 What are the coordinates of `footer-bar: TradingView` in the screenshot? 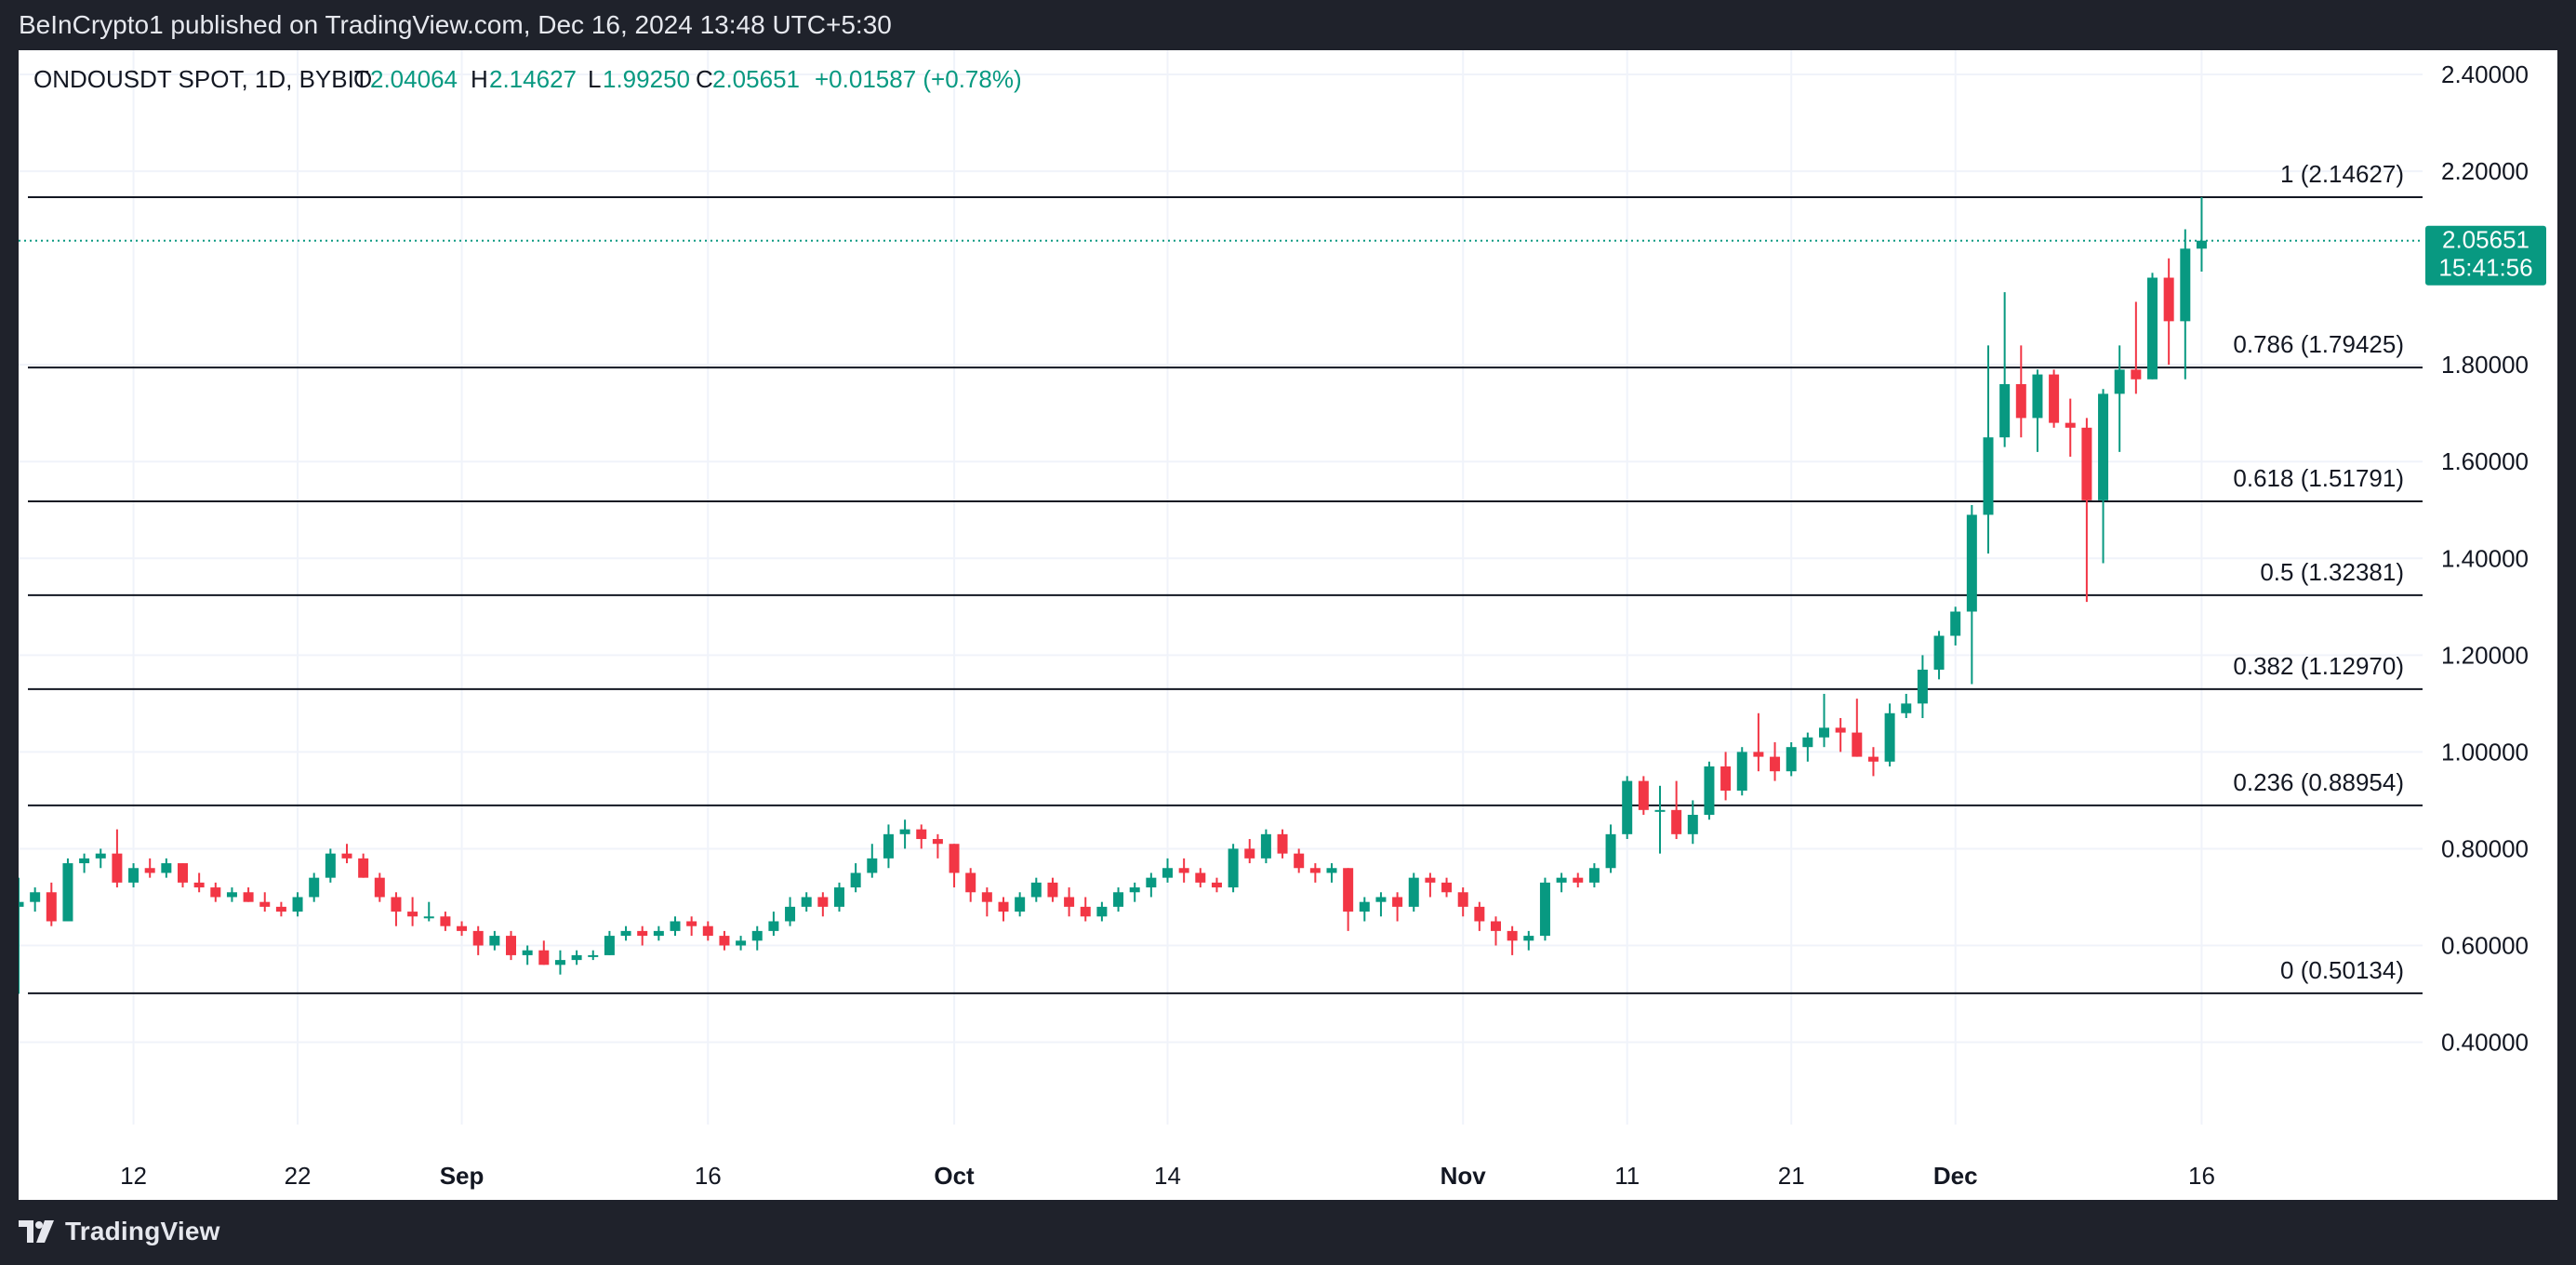 It's located at (1288, 1232).